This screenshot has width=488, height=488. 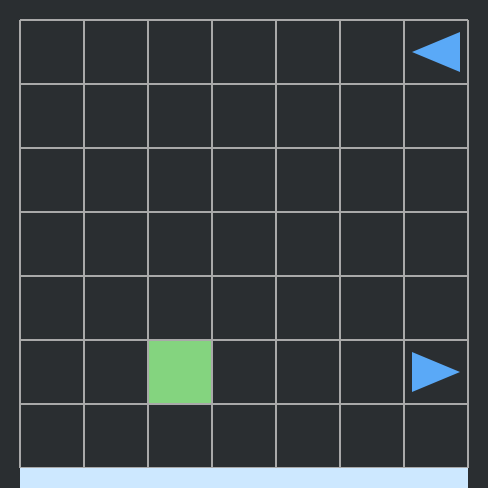 What do you see at coordinates (244, 478) in the screenshot?
I see `status-bar` at bounding box center [244, 478].